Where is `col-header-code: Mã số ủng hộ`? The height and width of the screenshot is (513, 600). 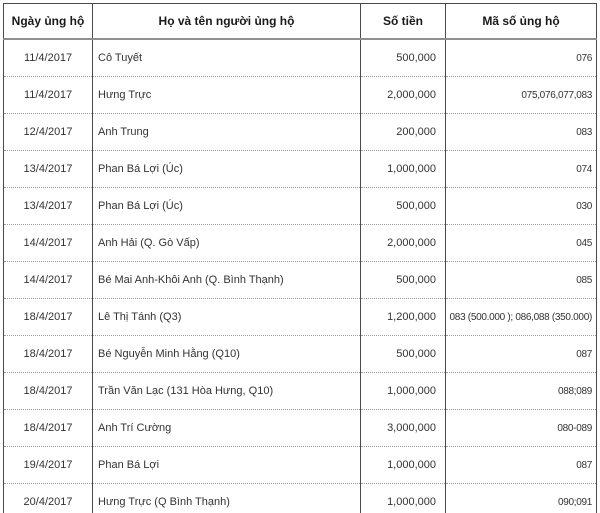
col-header-code: Mã số ủng hộ is located at coordinates (521, 21).